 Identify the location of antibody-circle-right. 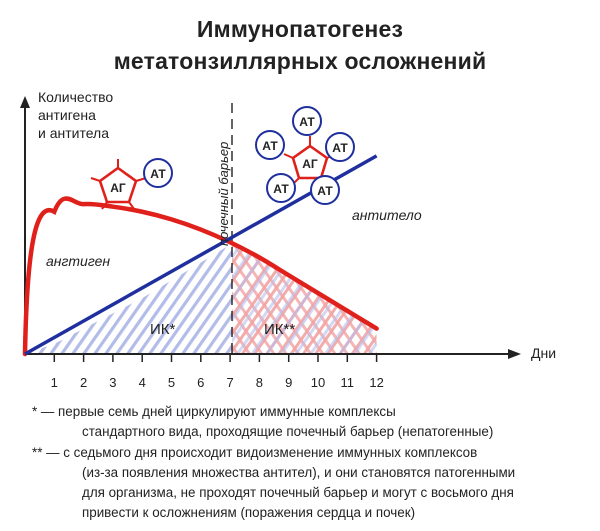
(340, 147).